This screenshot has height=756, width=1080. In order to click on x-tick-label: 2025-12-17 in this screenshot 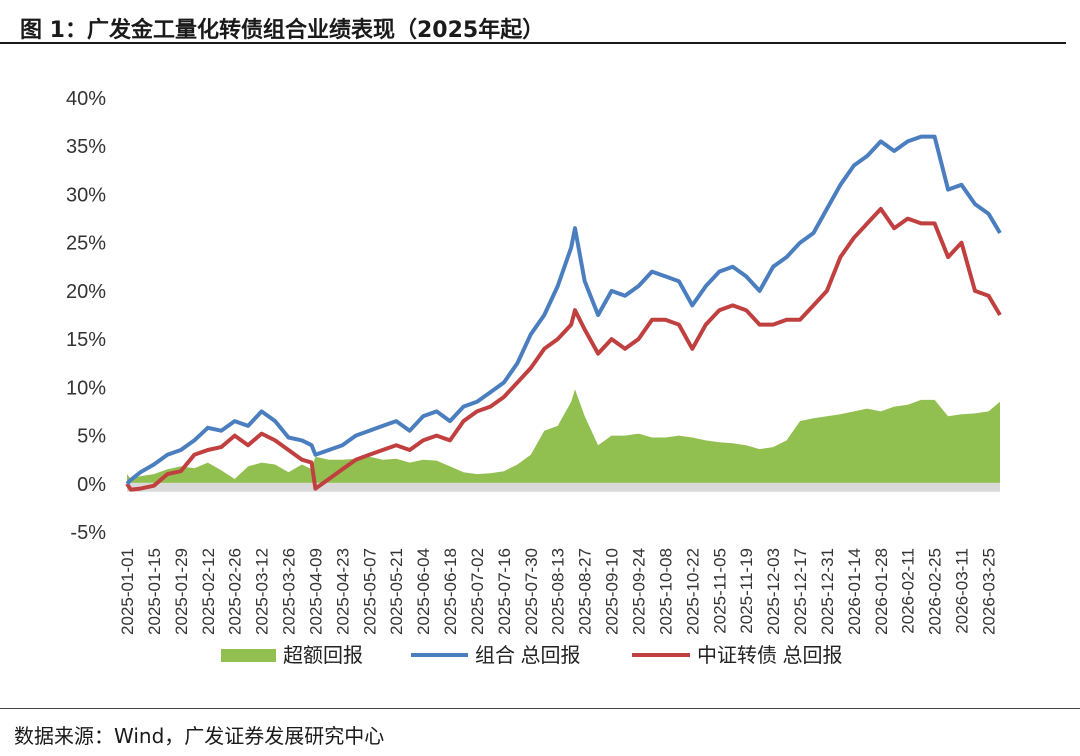, I will do `click(800, 591)`.